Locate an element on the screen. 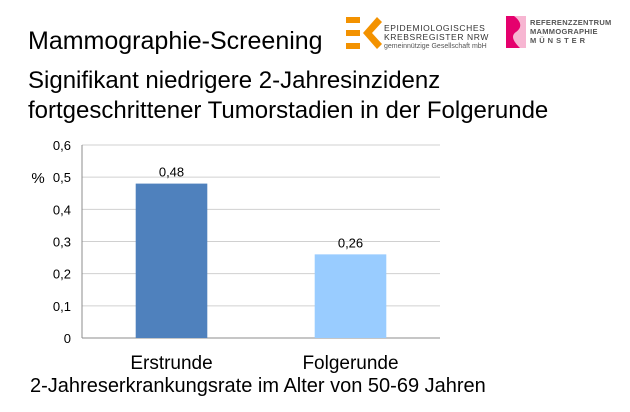 This screenshot has height=412, width=630. ekr-logo-mark is located at coordinates (364, 33).